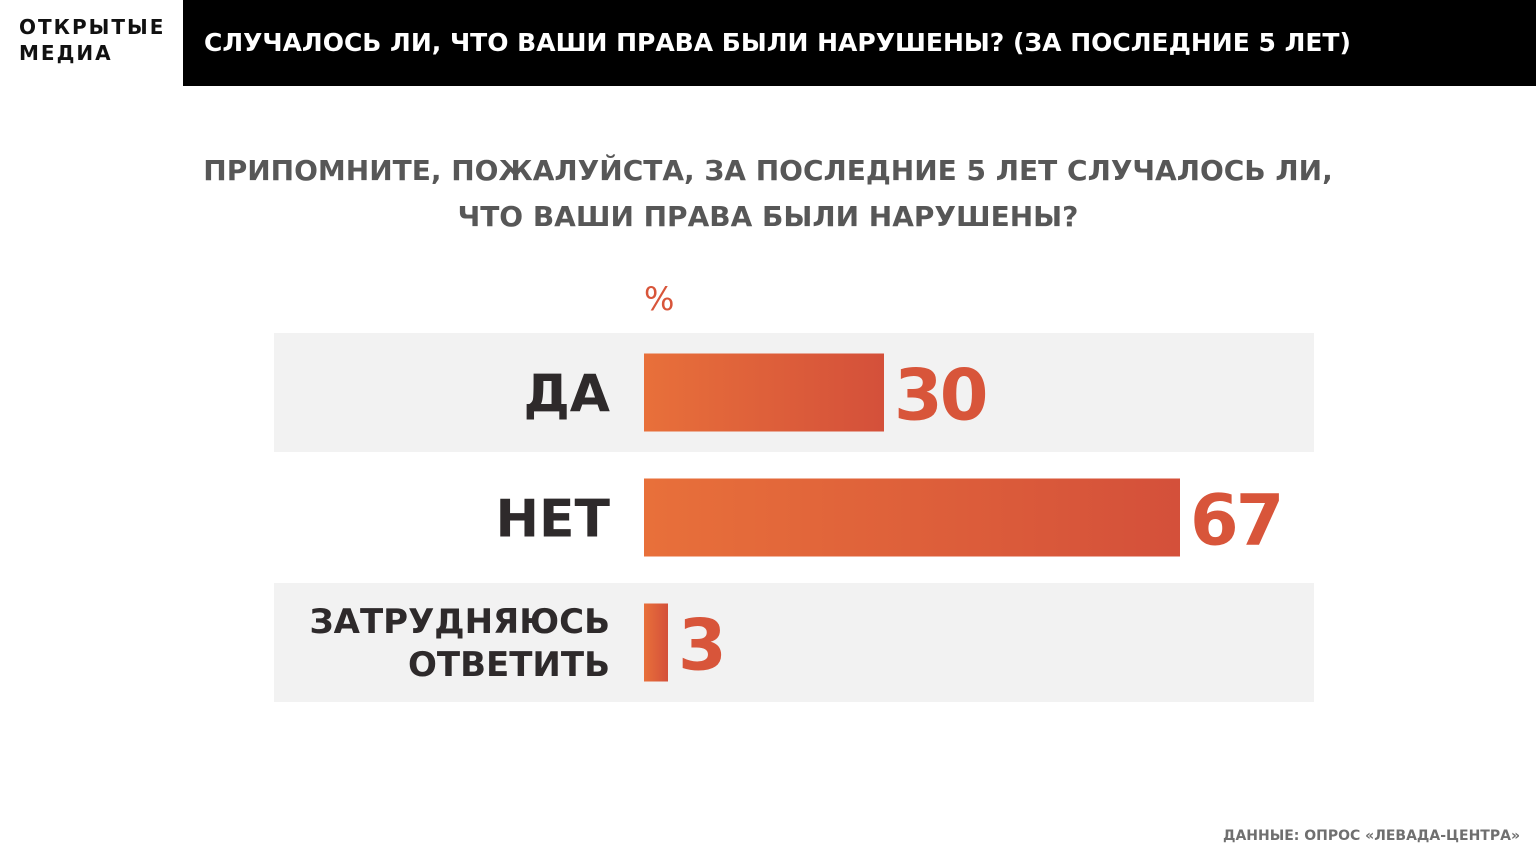  What do you see at coordinates (768, 216) in the screenshot?
I see `survey-question-line-2: ЧТО ВАШИ ПРАВА БЫЛИ НАРУШЕНЫ?` at bounding box center [768, 216].